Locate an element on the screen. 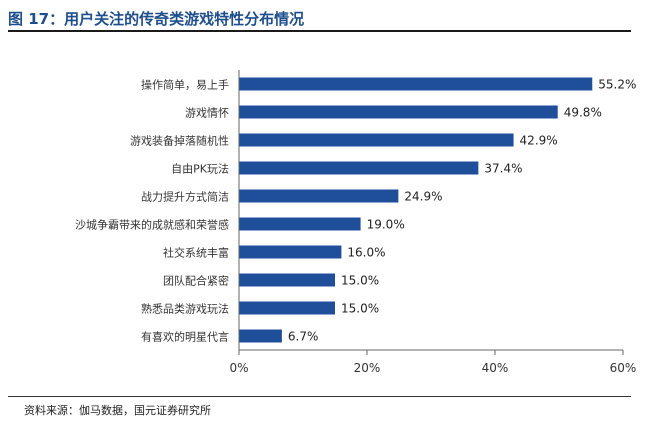 This screenshot has width=657, height=429. category-label: 社交系统丰富 is located at coordinates (196, 253).